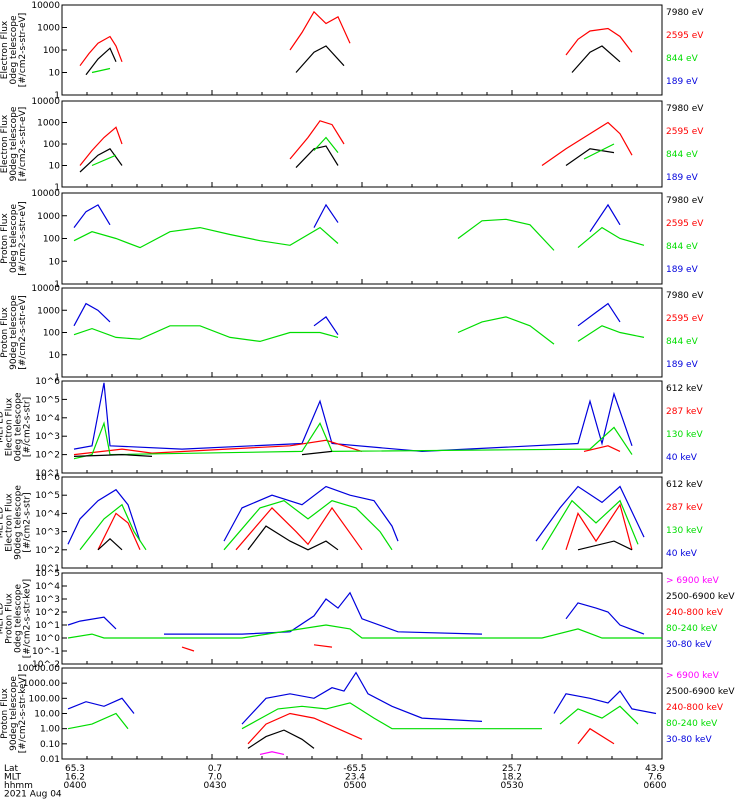 The image size is (750, 800). Describe the element at coordinates (48, 311) in the screenshot. I see `y-tick-label: 1000` at that location.